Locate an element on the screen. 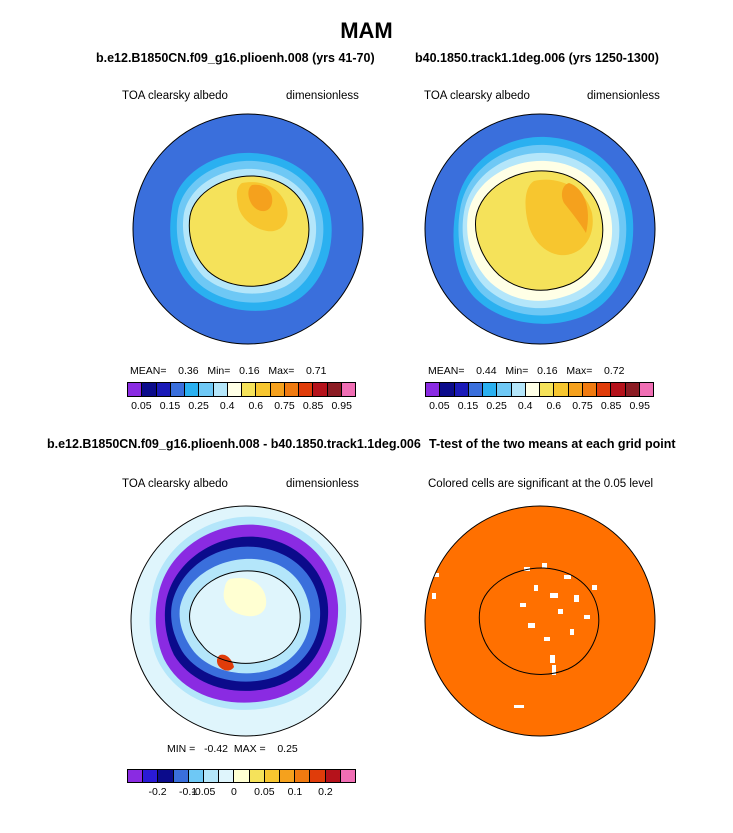 This screenshot has height=833, width=733. panel-1-units: dimensionless is located at coordinates (322, 96).